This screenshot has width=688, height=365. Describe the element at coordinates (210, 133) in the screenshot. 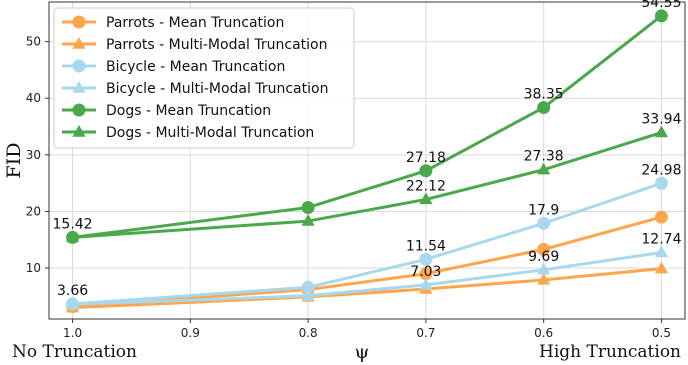

I see `legend-label: Dogs - Multi-Modal Truncation` at that location.